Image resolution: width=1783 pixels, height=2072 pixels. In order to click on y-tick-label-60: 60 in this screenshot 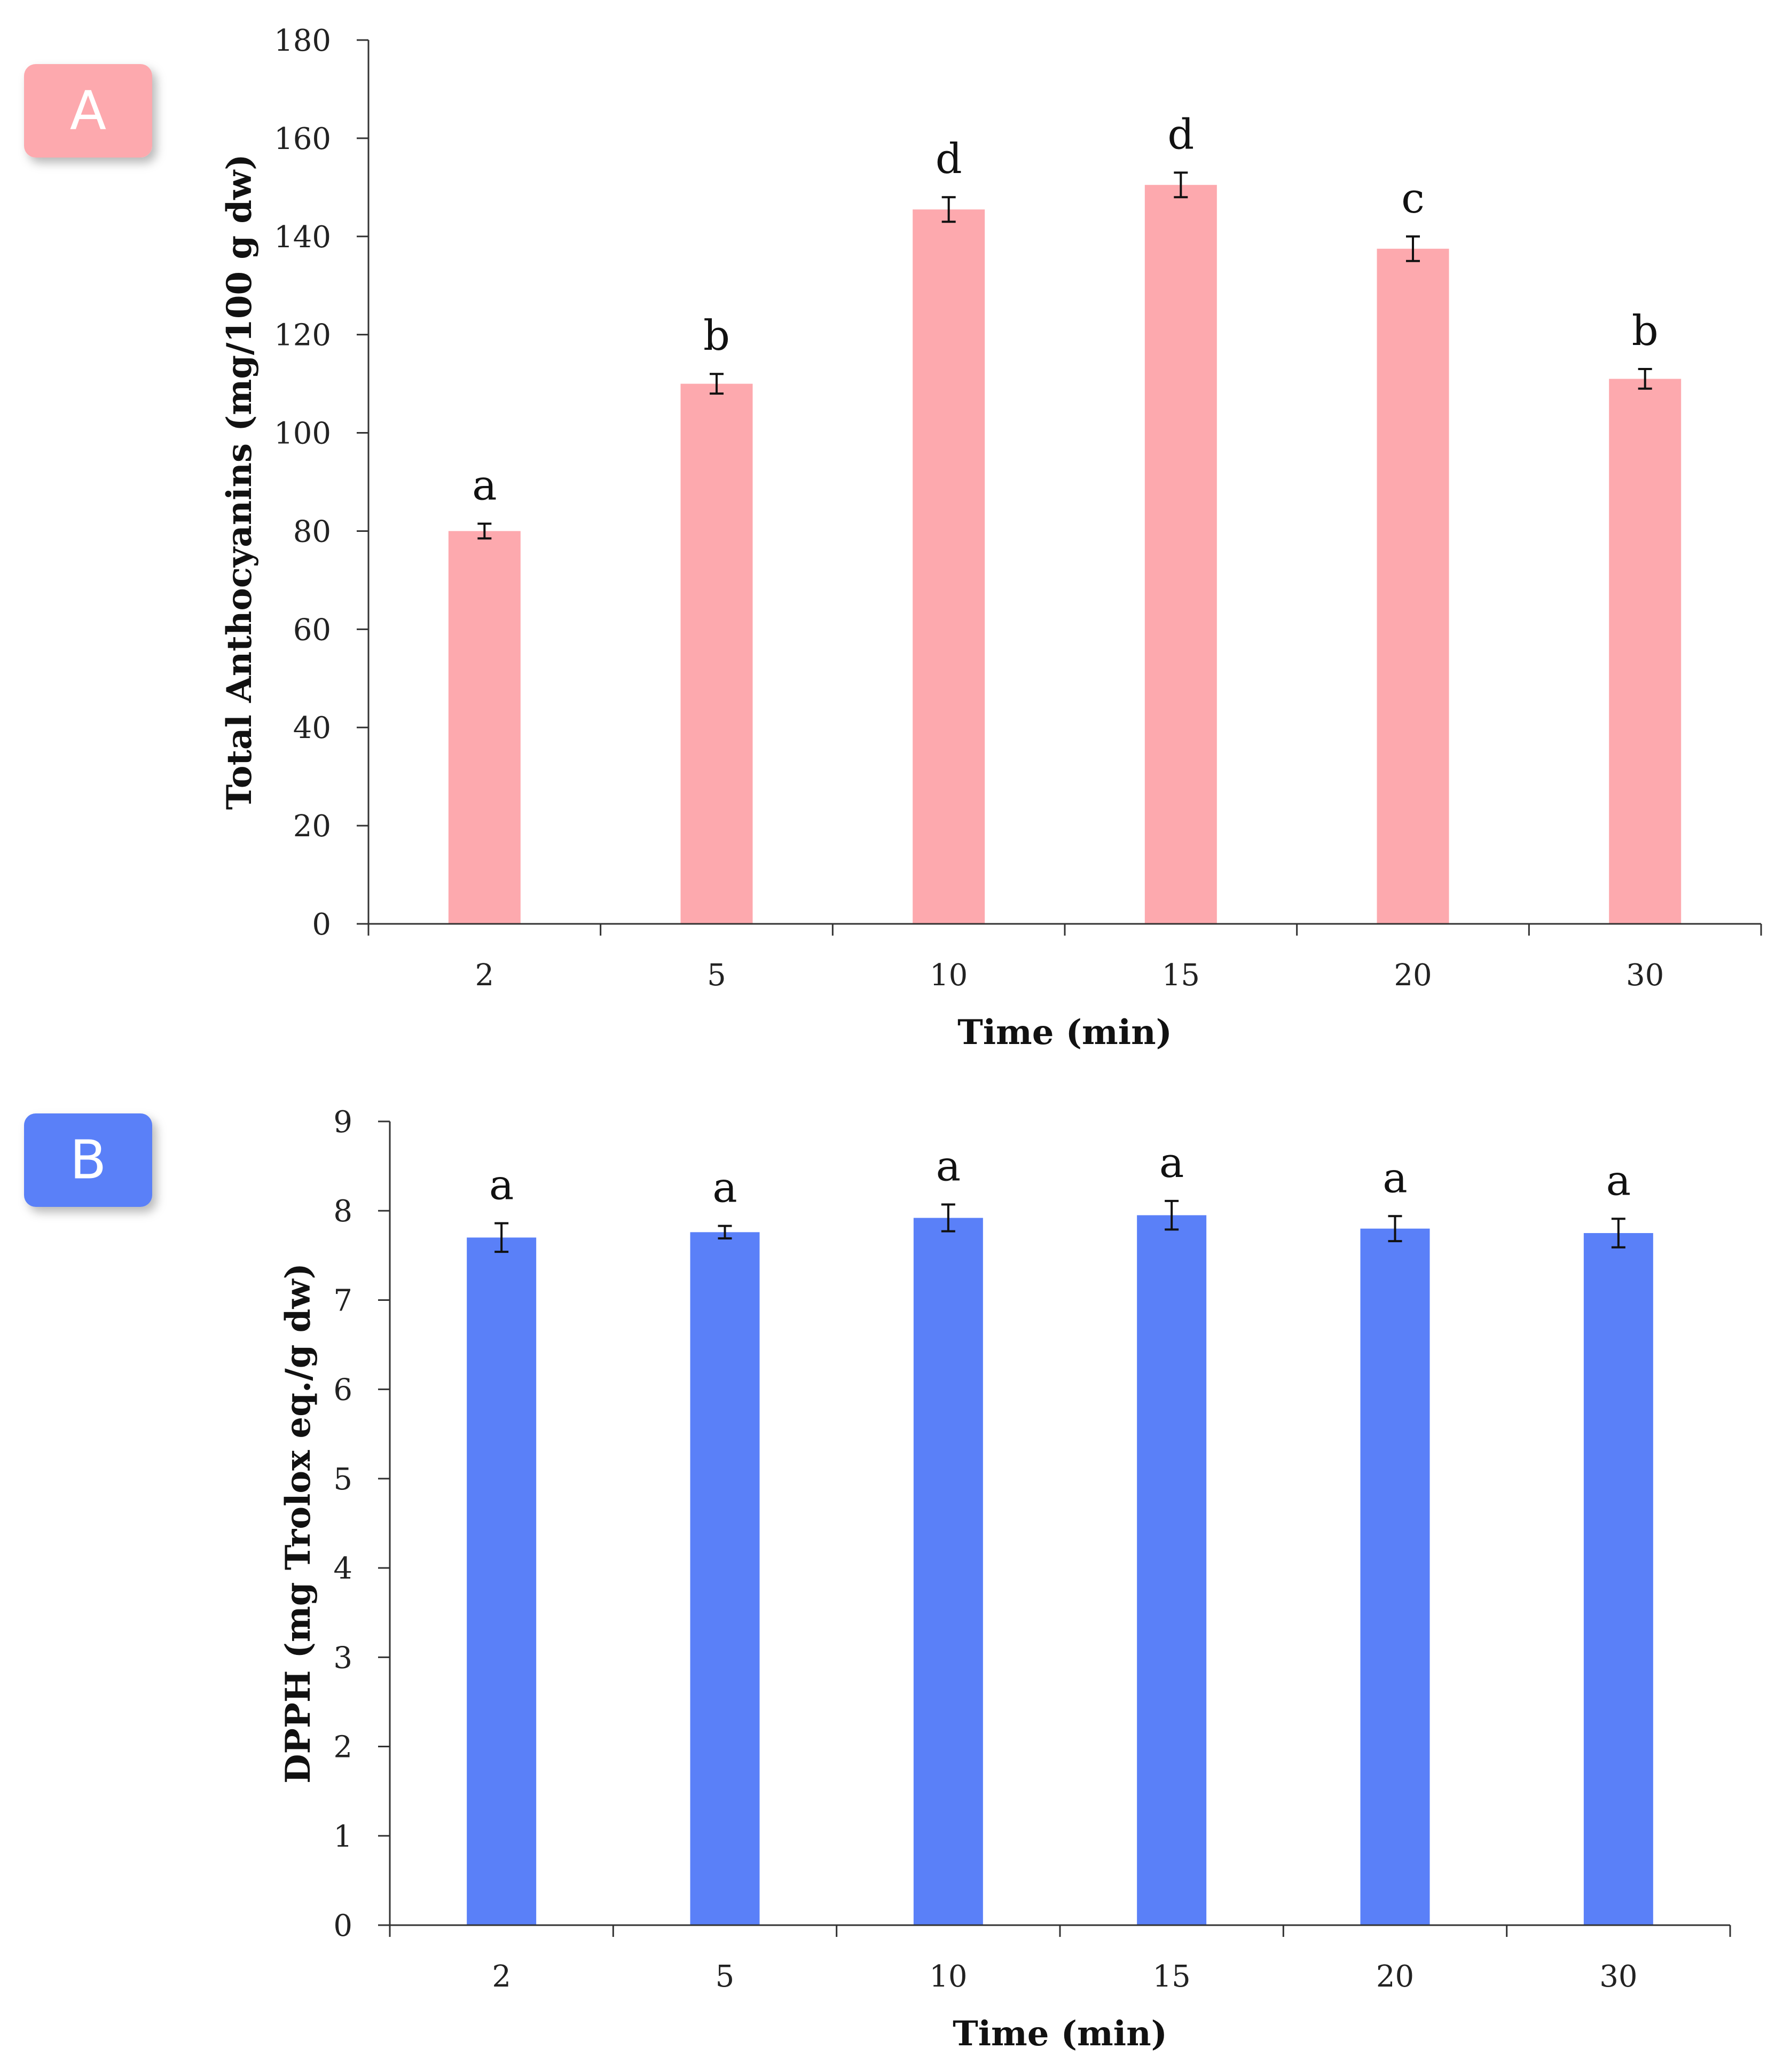, I will do `click(312, 630)`.